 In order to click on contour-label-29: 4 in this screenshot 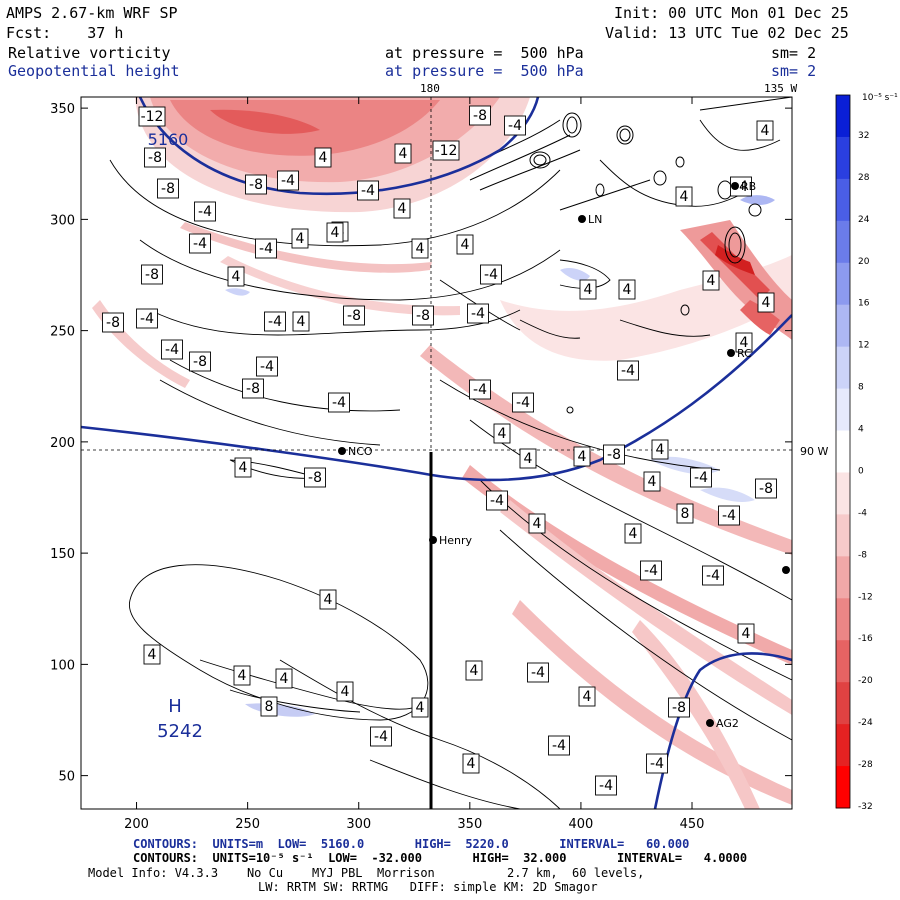, I will do `click(766, 302)`.